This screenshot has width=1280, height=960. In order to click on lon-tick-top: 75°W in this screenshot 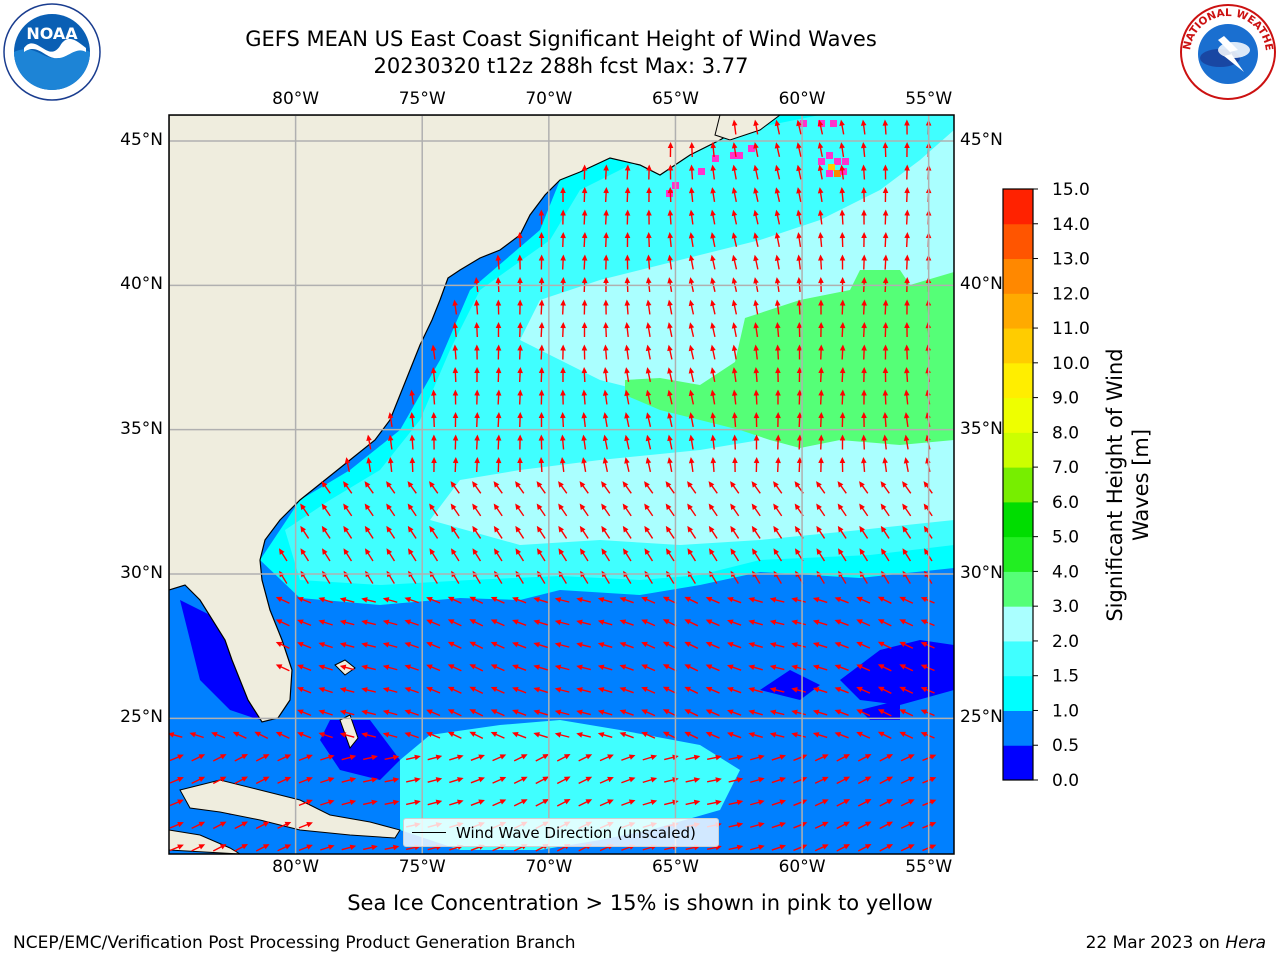, I will do `click(422, 99)`.